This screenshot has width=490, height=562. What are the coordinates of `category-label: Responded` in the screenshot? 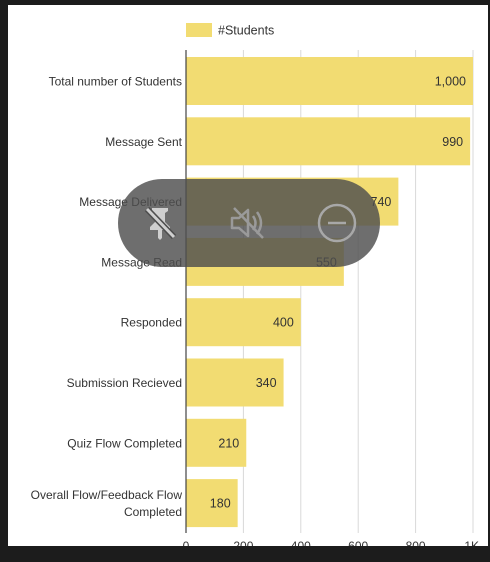 It's located at (151, 323).